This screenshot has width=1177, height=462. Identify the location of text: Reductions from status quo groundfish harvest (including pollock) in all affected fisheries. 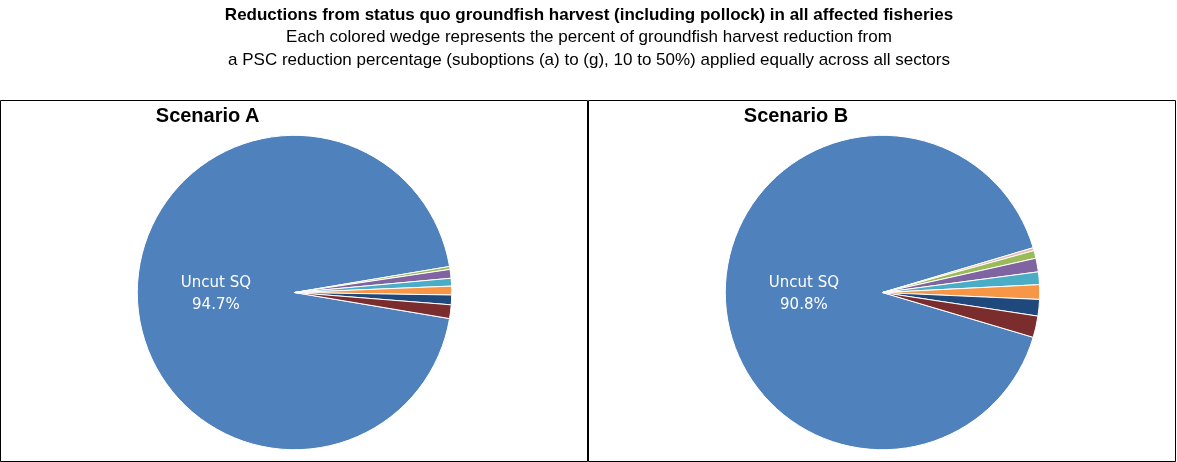
(589, 14).